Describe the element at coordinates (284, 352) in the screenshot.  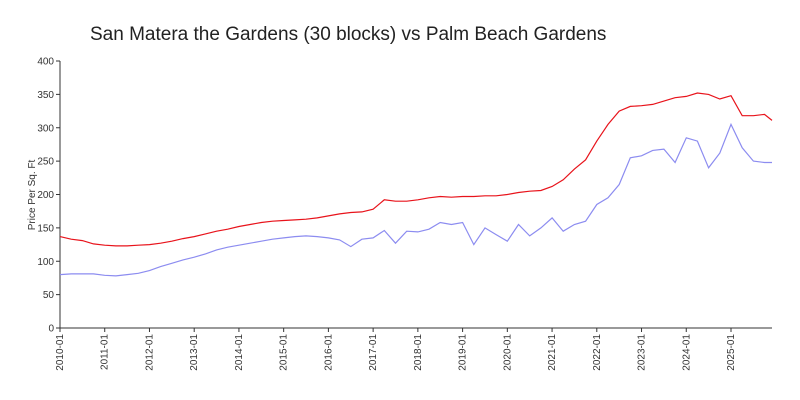
I see `x-tick-label: 2015-01` at that location.